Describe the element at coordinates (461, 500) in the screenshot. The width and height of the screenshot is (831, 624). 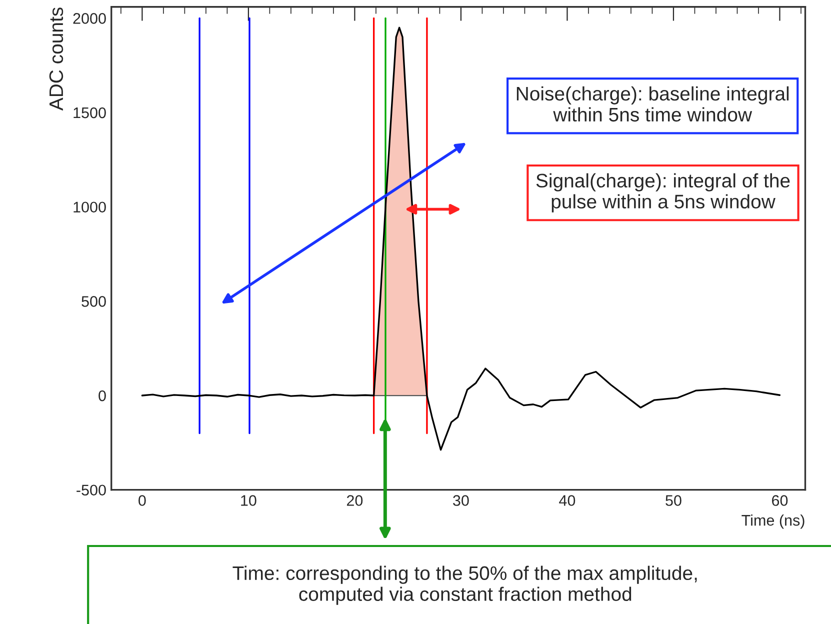
I see `x-tick-label: 30` at that location.